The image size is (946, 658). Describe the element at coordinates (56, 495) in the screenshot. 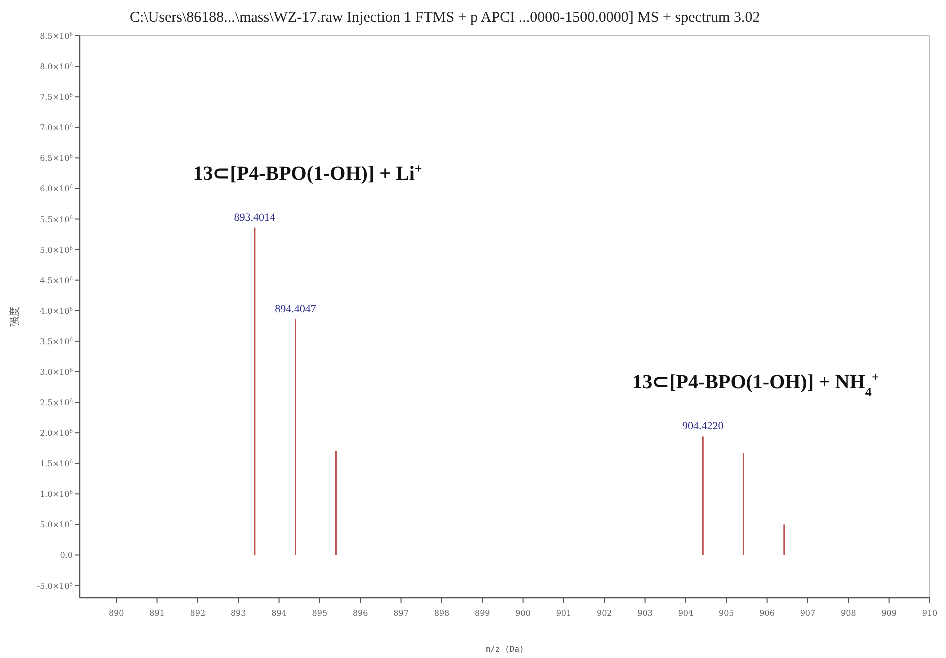

I see `y-tick-label: 1.0×10$^{6}$` at that location.